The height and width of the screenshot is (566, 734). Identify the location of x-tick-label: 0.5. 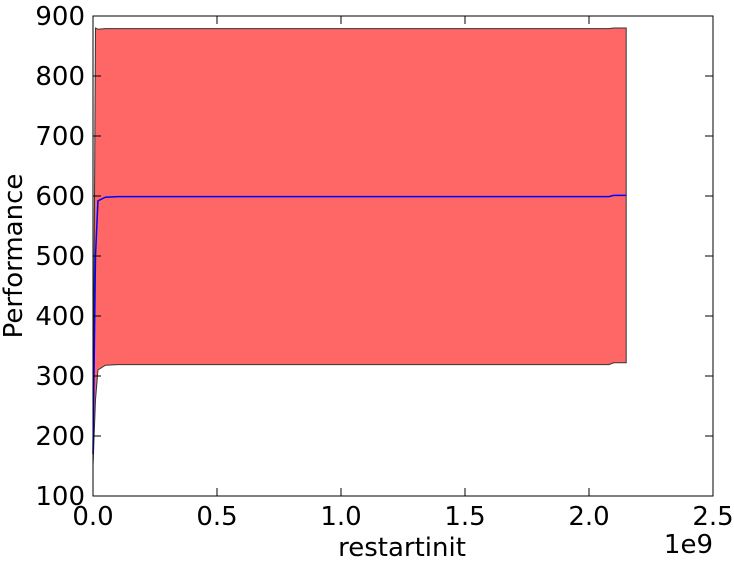
(216, 517).